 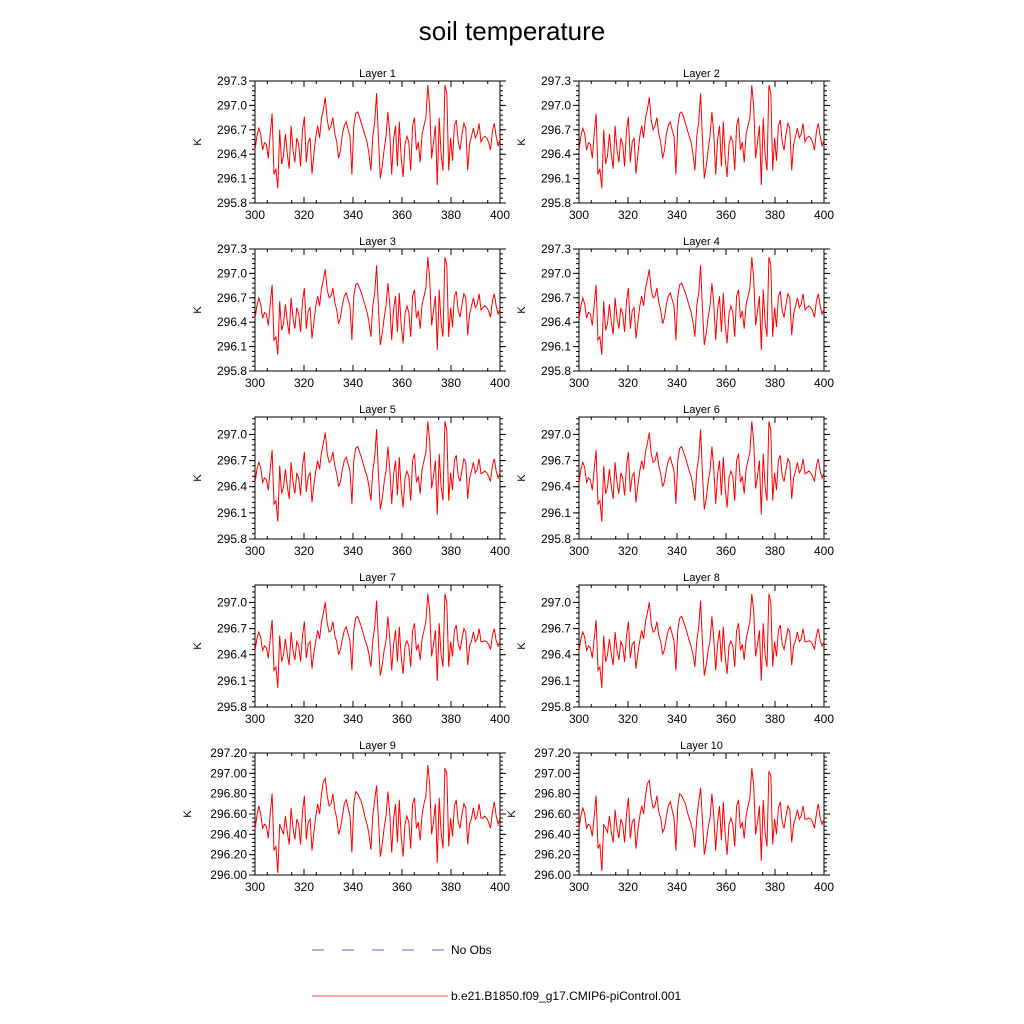 What do you see at coordinates (471, 950) in the screenshot?
I see `legend-label-no-obs: No Obs` at bounding box center [471, 950].